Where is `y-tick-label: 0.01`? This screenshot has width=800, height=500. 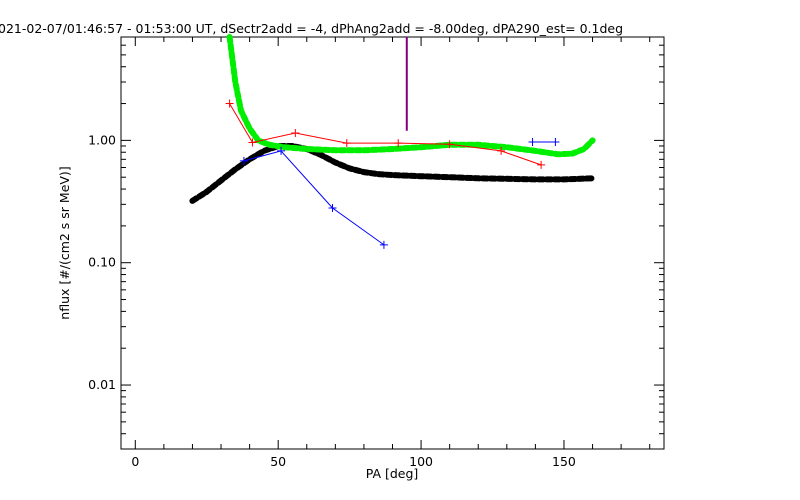 y-tick-label: 0.01 is located at coordinates (102, 384).